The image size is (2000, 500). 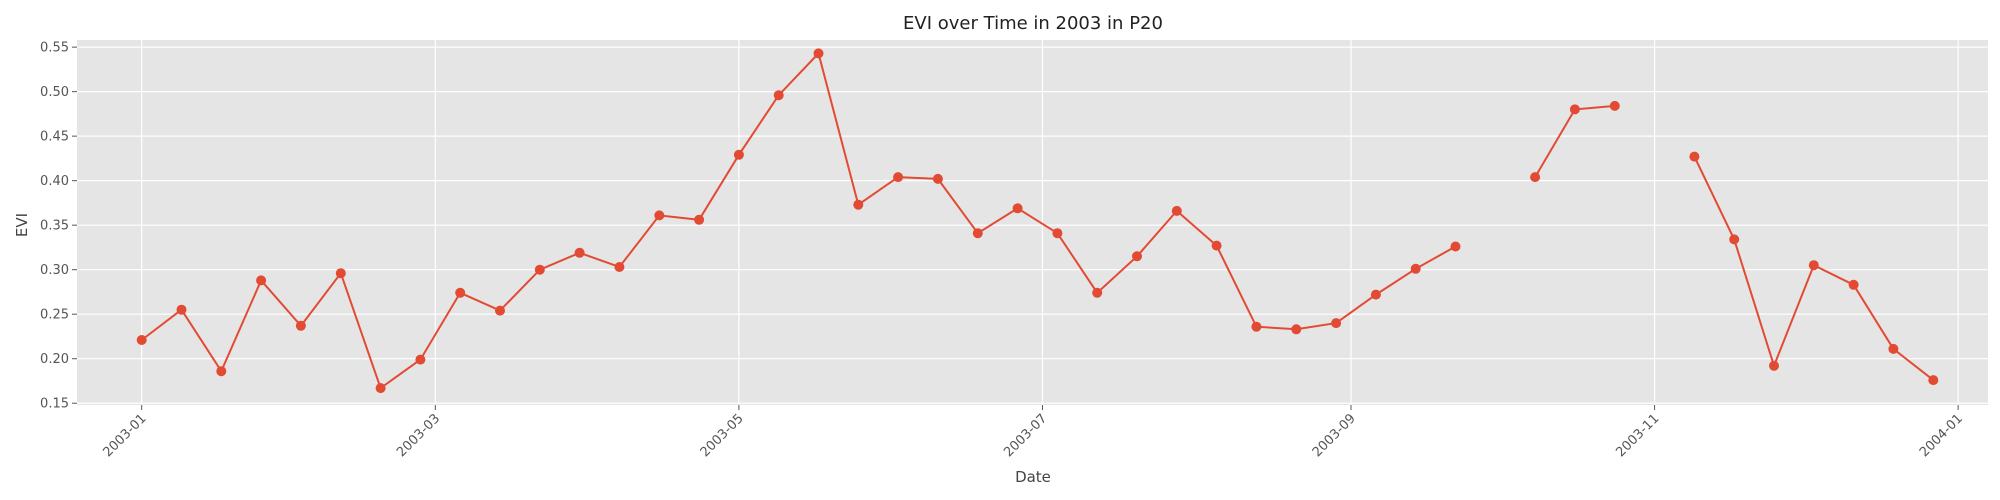 I want to click on x-tick-label: 2004-01, so click(x=1941, y=435).